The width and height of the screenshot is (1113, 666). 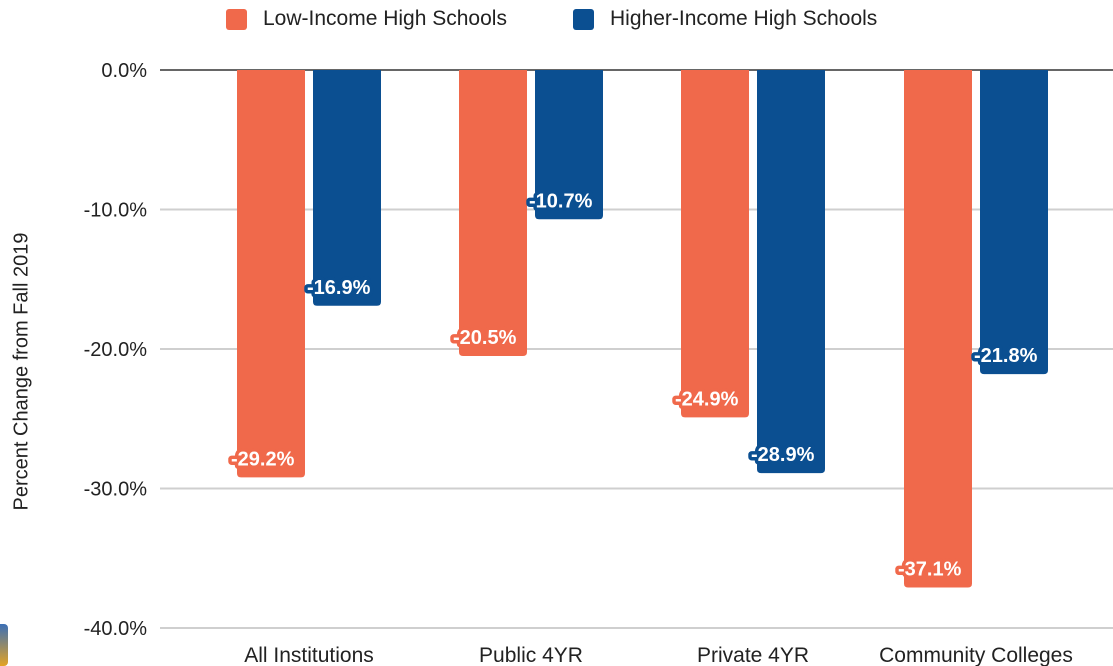 I want to click on data-label: -21.8%, so click(x=1006, y=356).